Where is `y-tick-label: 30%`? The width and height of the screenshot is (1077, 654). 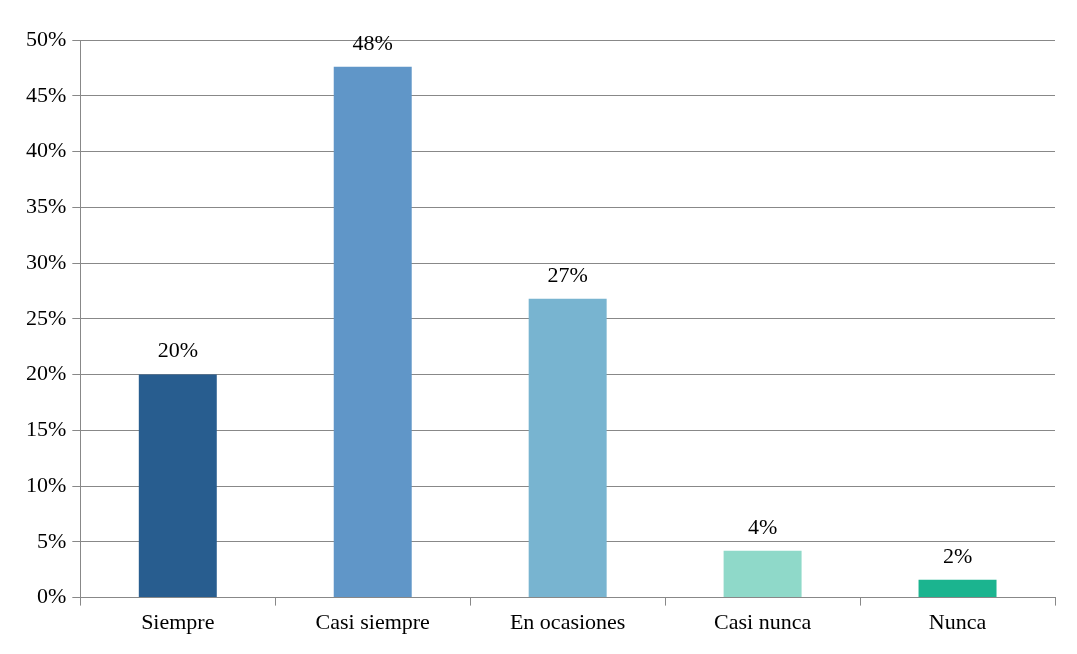 y-tick-label: 30% is located at coordinates (46, 261).